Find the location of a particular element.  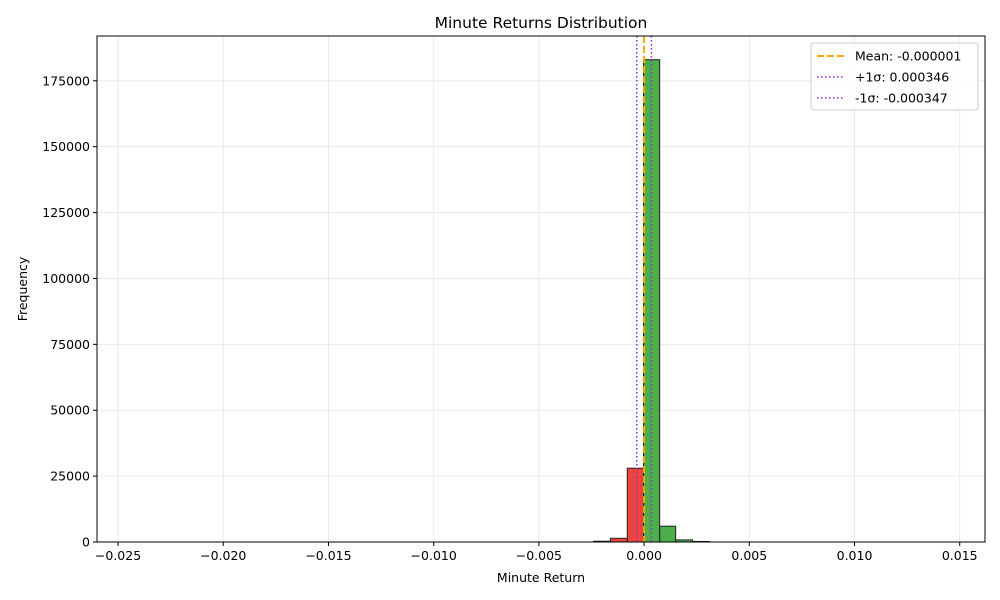

y-tick-label: 75000 is located at coordinates (70, 344).